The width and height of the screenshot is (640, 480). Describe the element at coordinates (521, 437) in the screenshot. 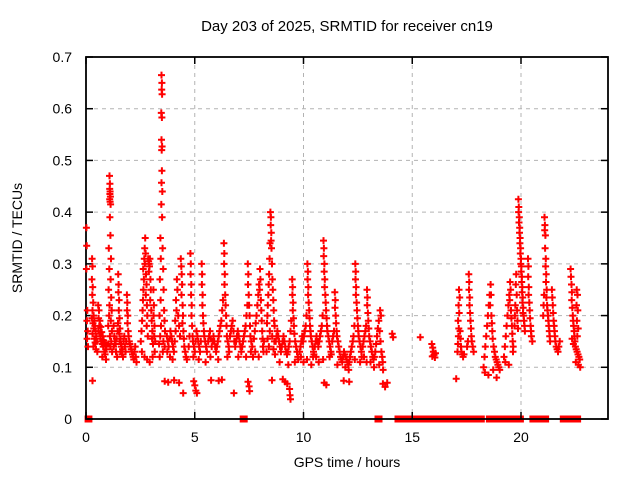

I see `x-tick-label: 20` at that location.